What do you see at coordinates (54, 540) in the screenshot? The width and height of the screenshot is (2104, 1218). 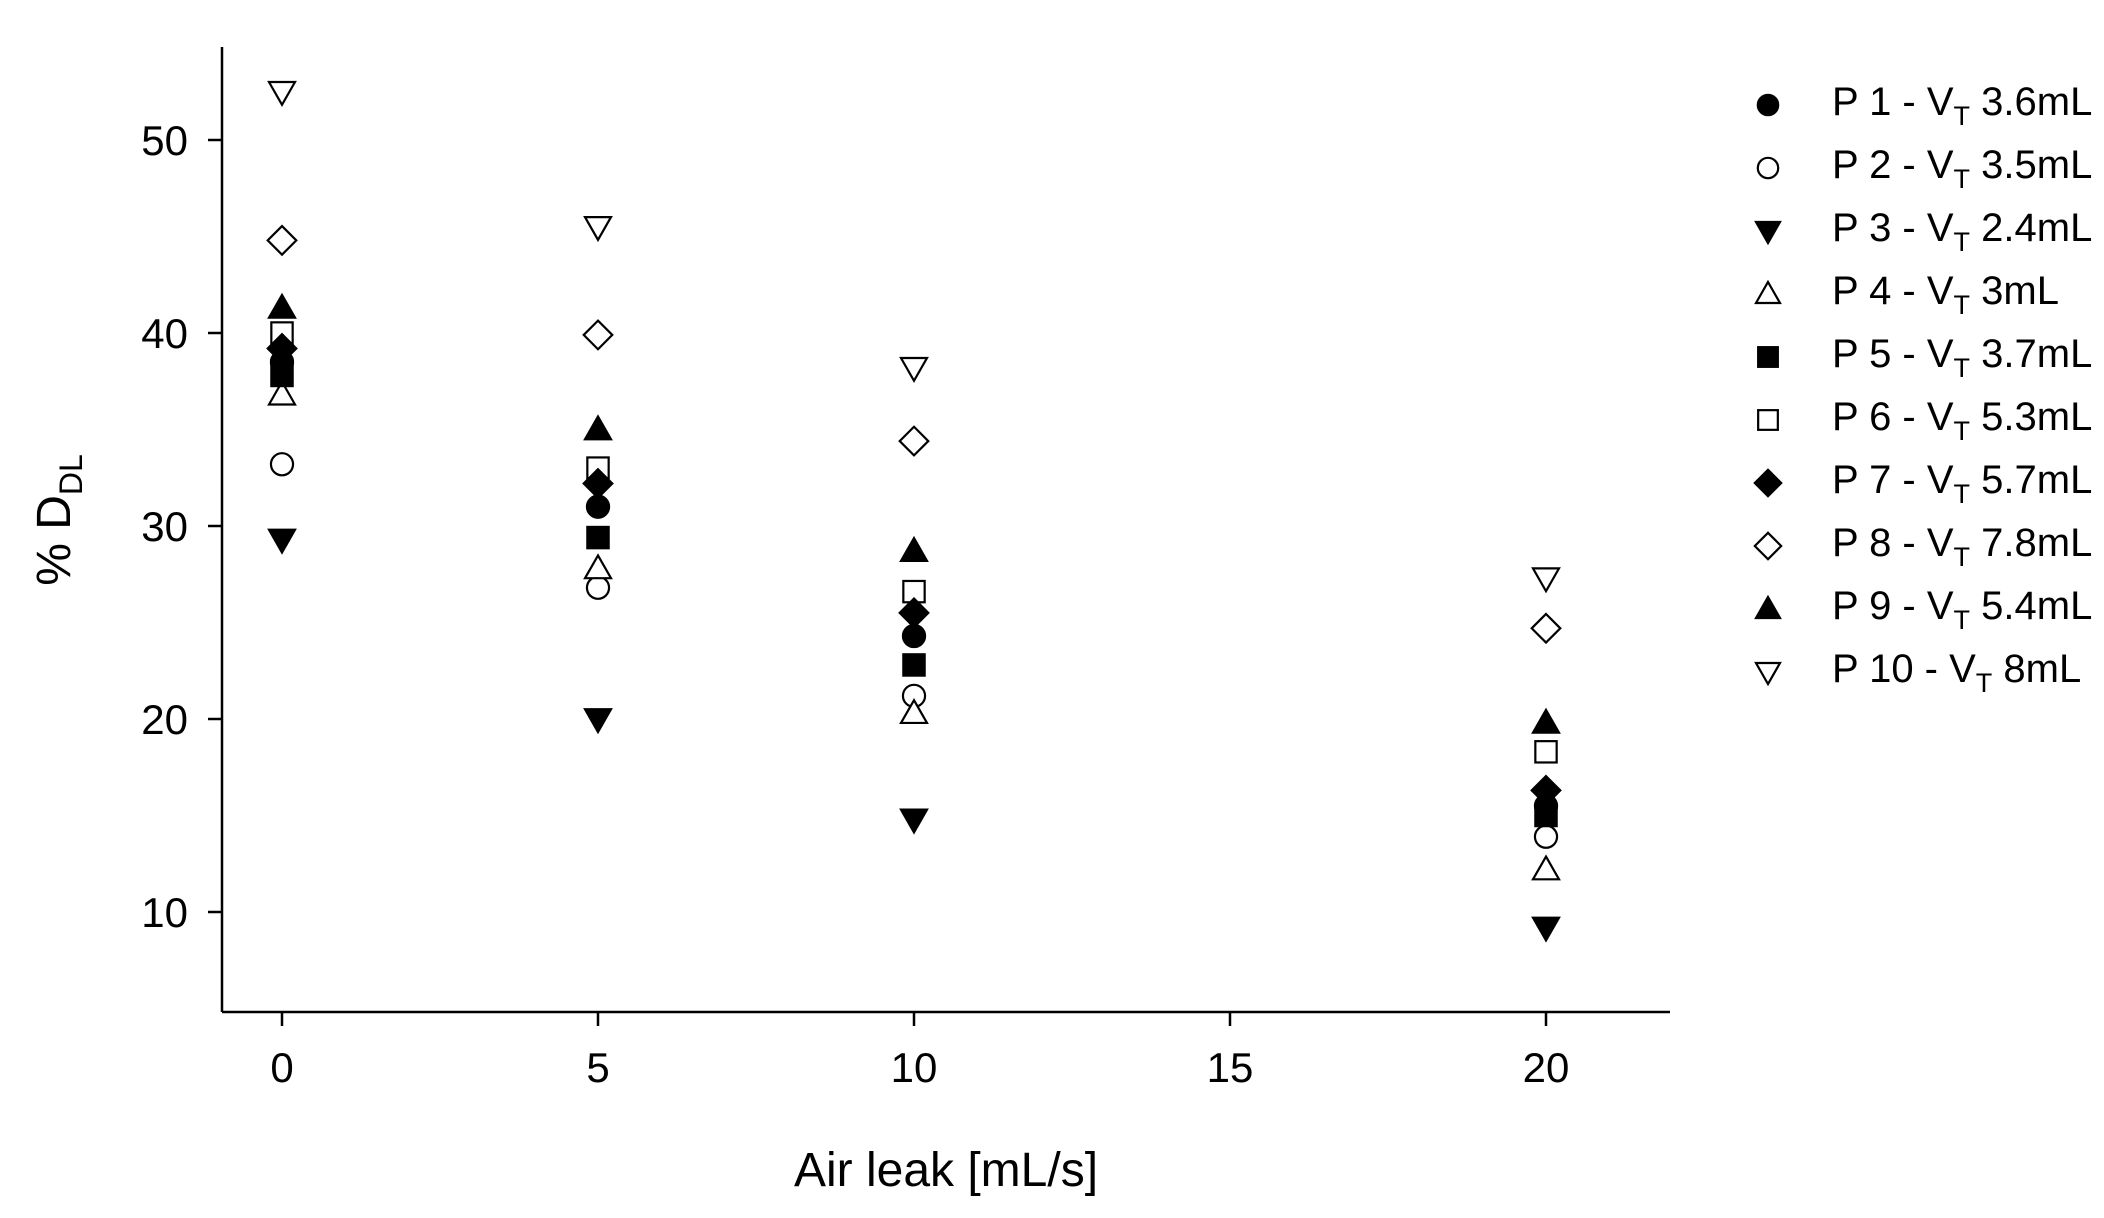 I see `y-axis-title-main: % D` at bounding box center [54, 540].